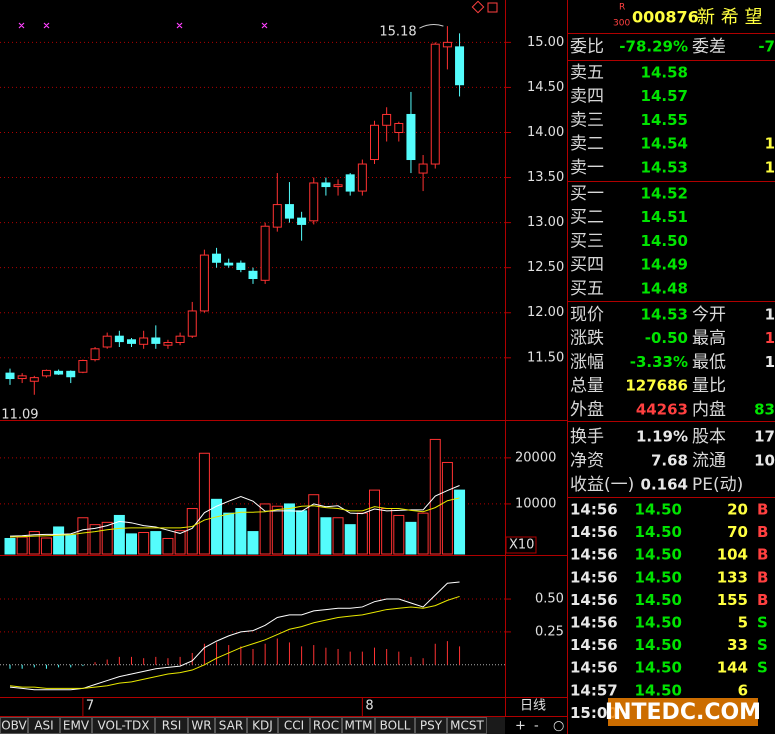 The image size is (775, 734). Describe the element at coordinates (536, 726) in the screenshot. I see `zoom-button: -` at that location.